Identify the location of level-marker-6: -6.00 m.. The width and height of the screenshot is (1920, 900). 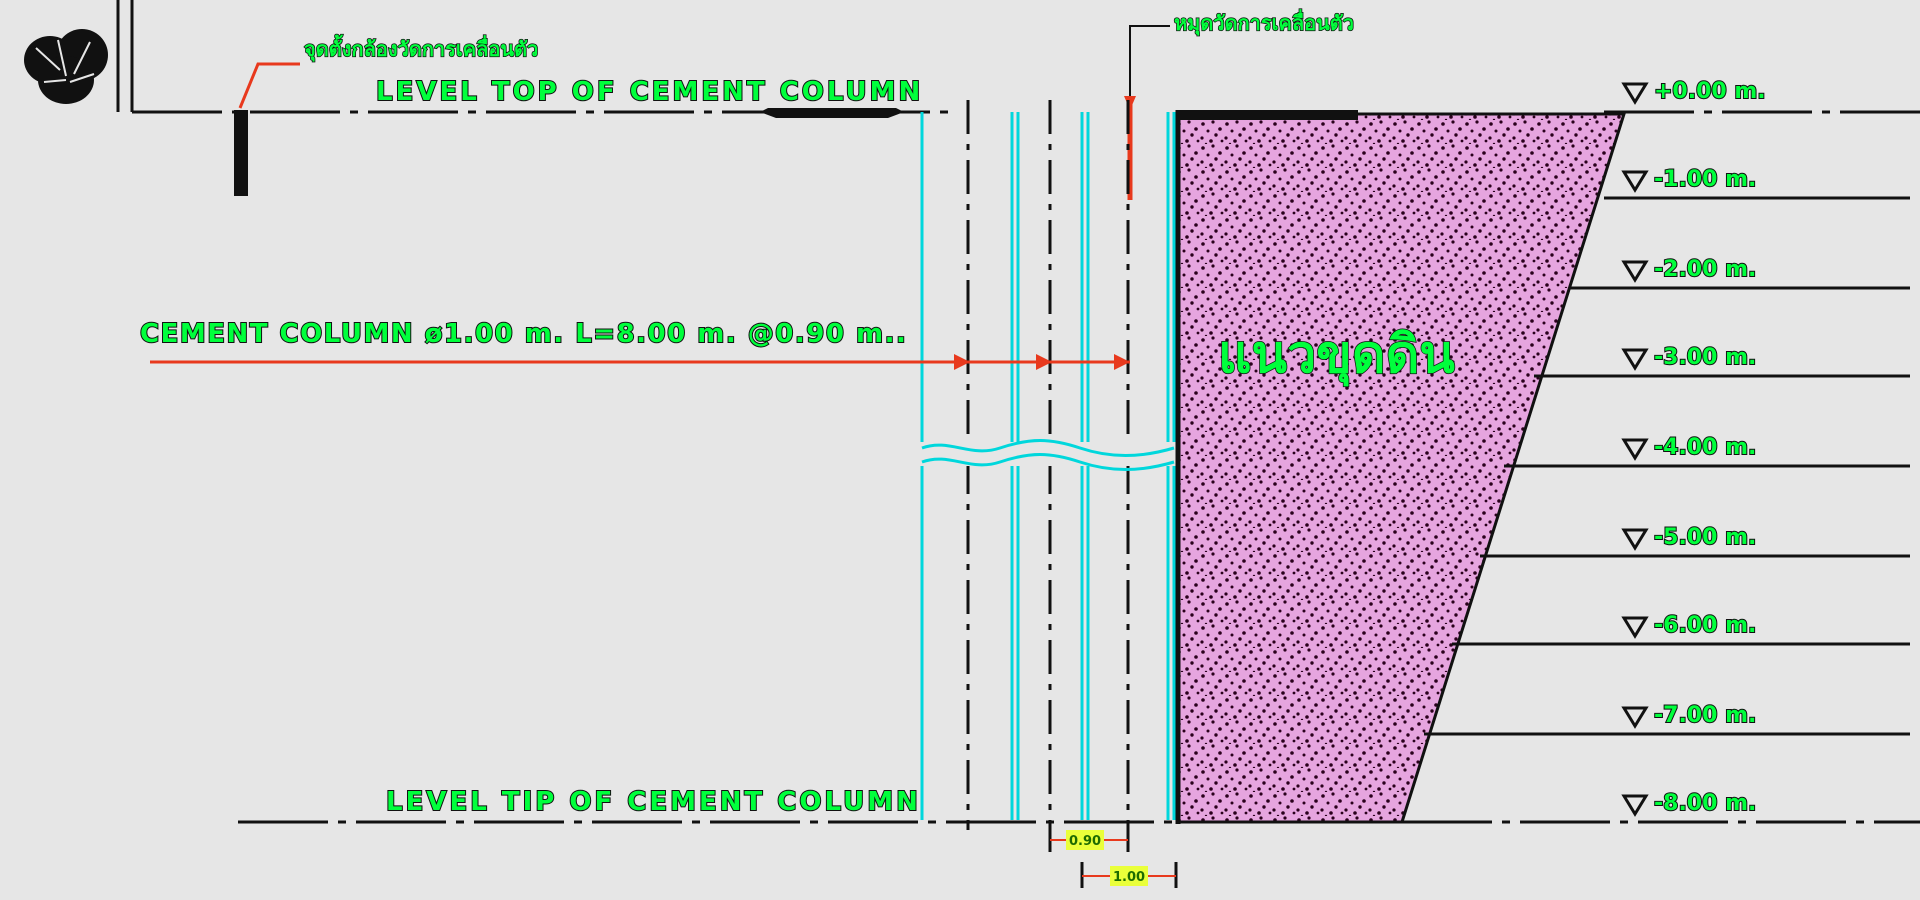
(1689, 625).